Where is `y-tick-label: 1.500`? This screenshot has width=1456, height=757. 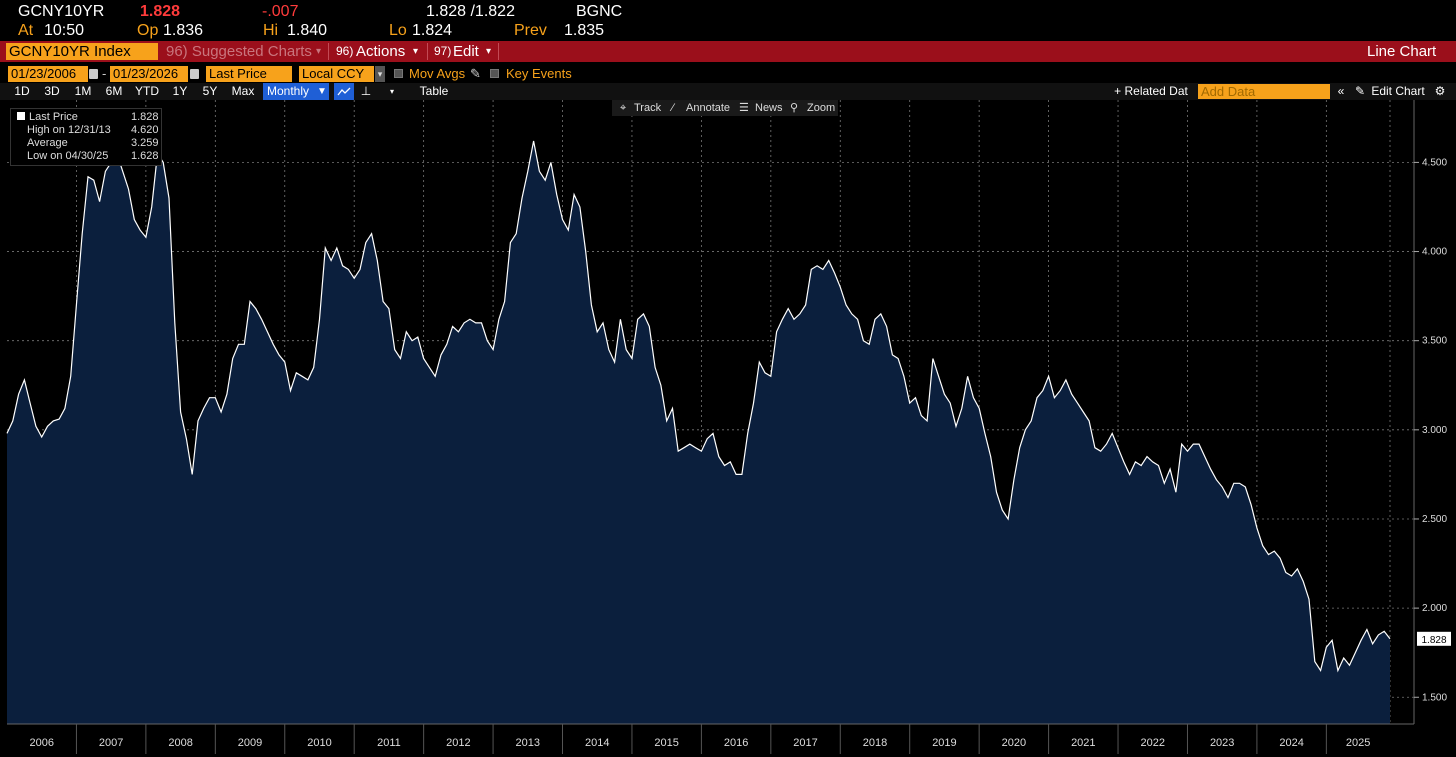 y-tick-label: 1.500 is located at coordinates (1434, 697).